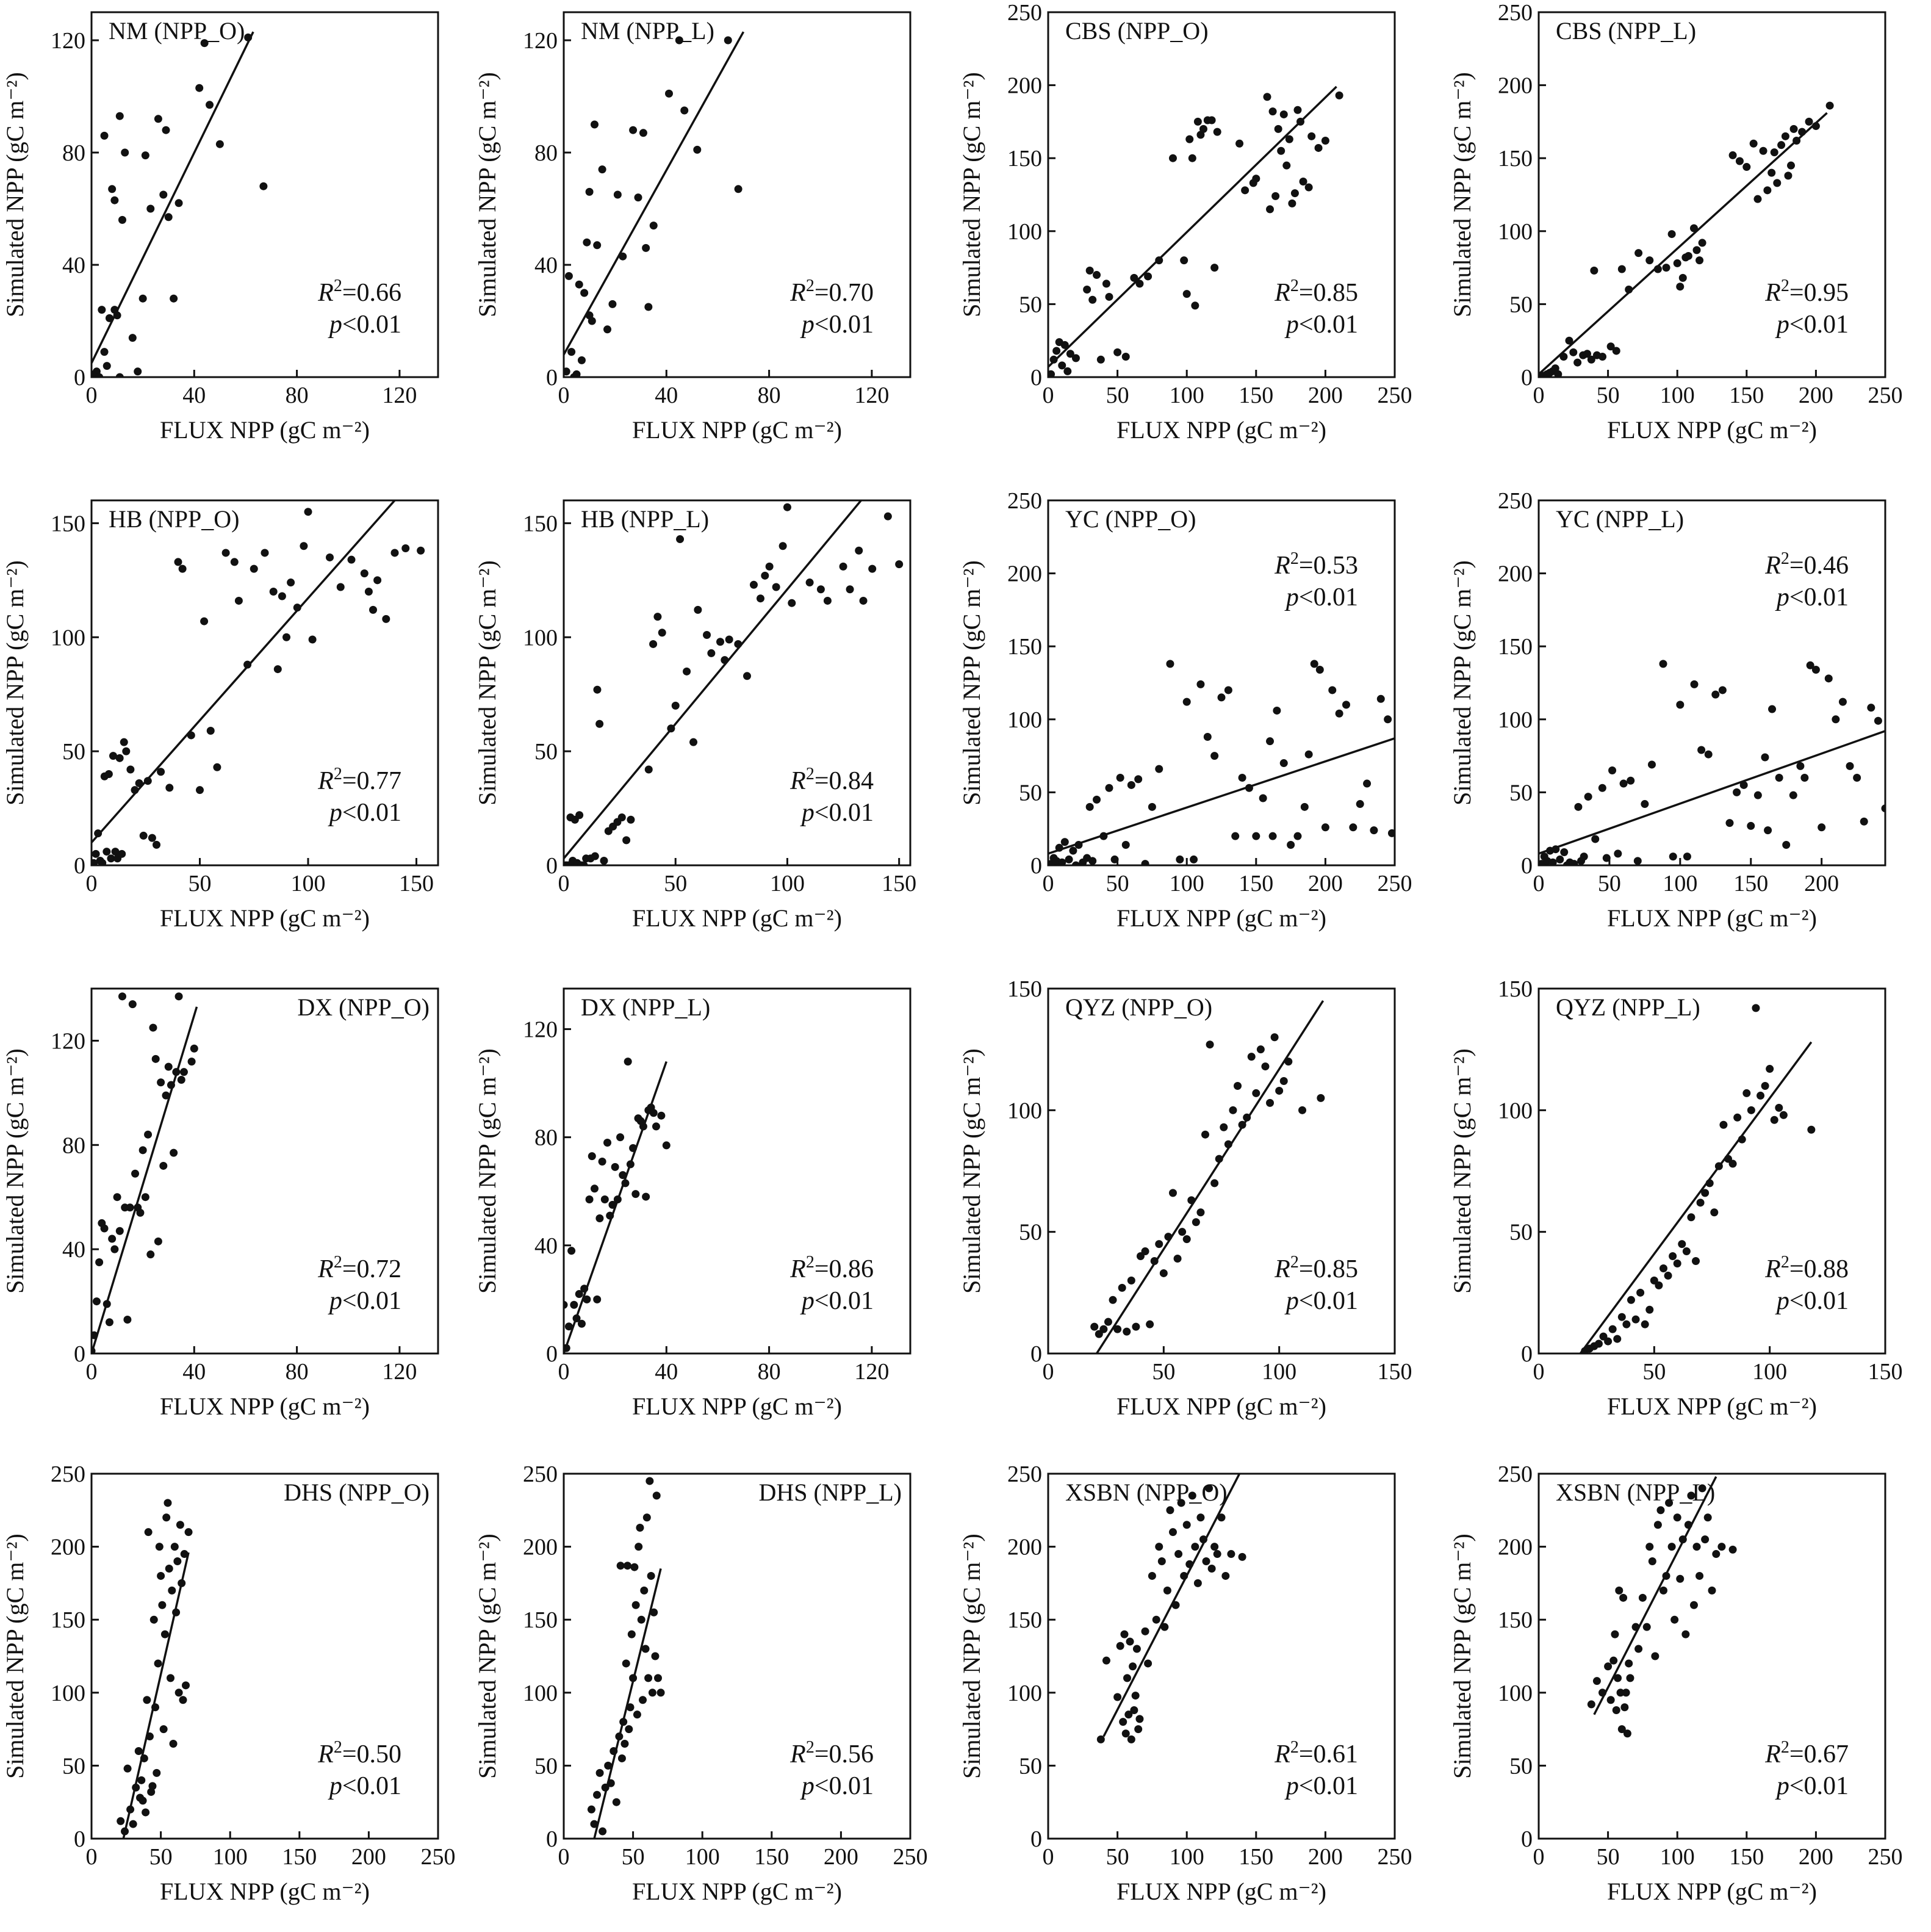 The width and height of the screenshot is (1931, 1932). I want to click on y-tick-label: 200, so click(1515, 1548).